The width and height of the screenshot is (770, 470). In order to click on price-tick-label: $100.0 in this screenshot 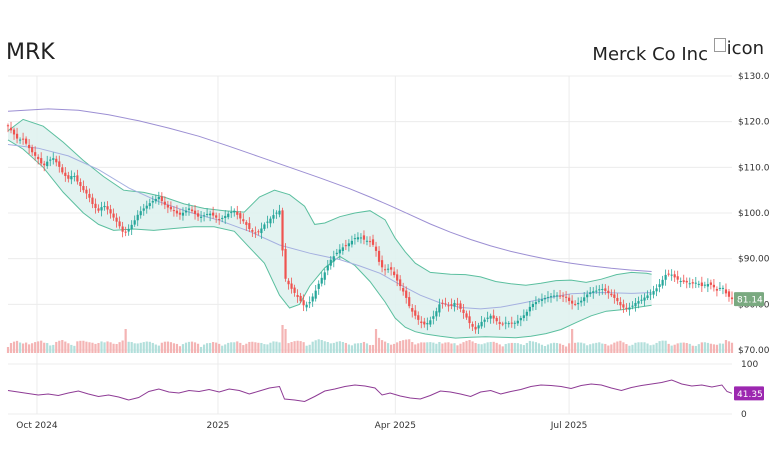, I will do `click(754, 214)`.